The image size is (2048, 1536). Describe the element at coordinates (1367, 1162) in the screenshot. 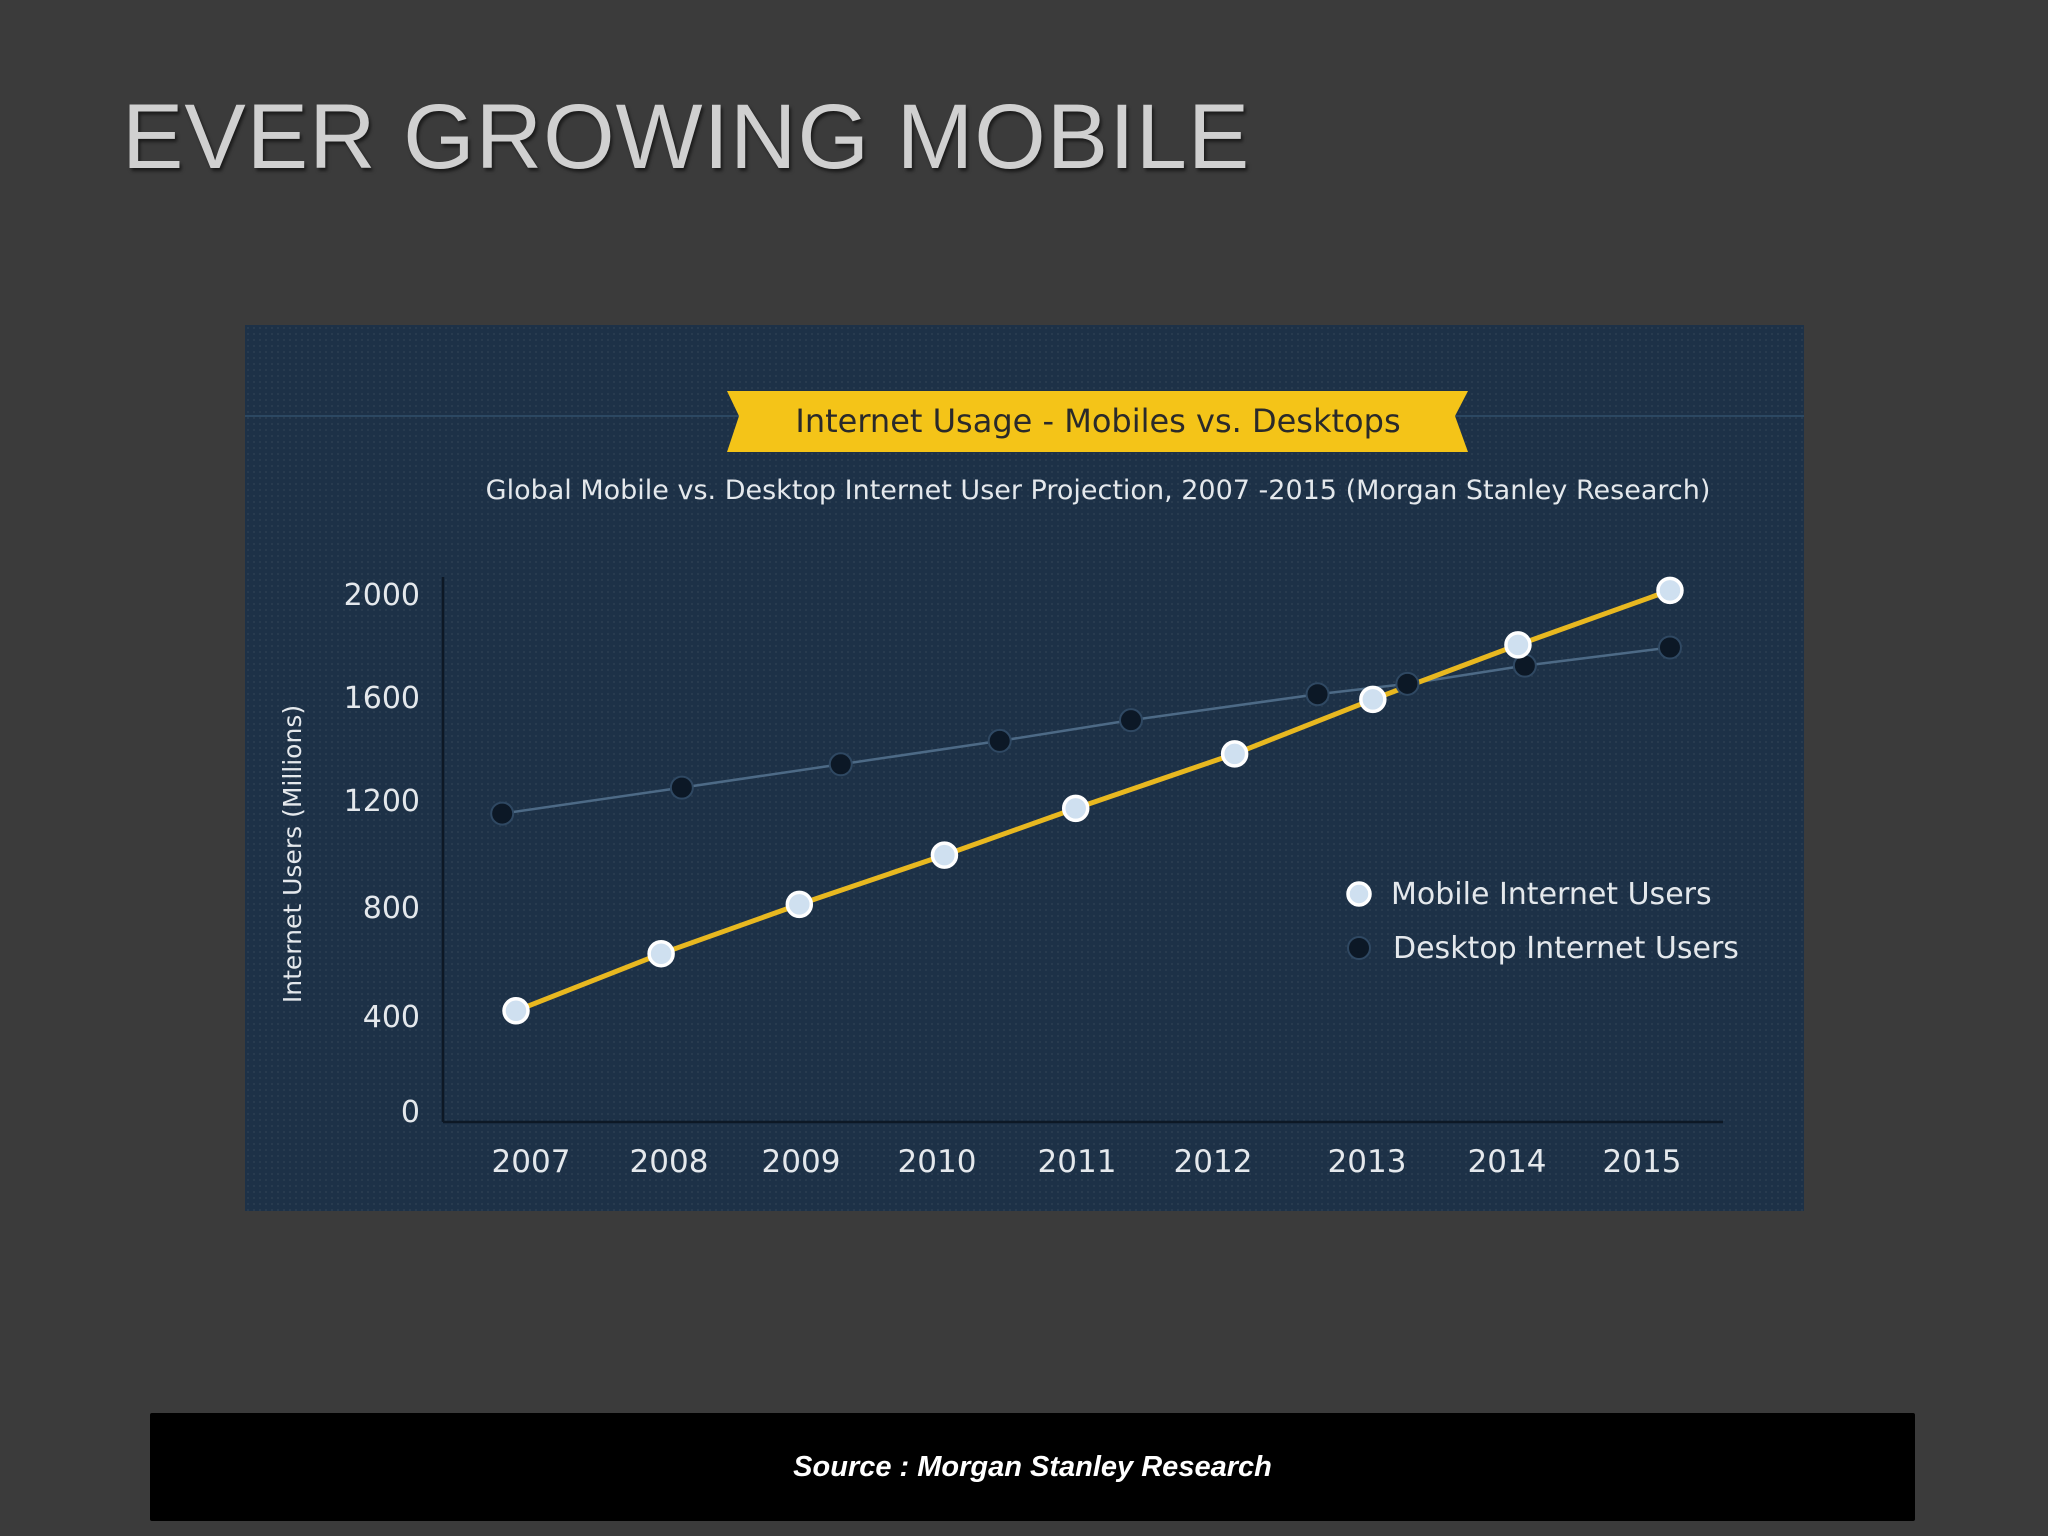

I see `x-tick-label: 2013` at that location.